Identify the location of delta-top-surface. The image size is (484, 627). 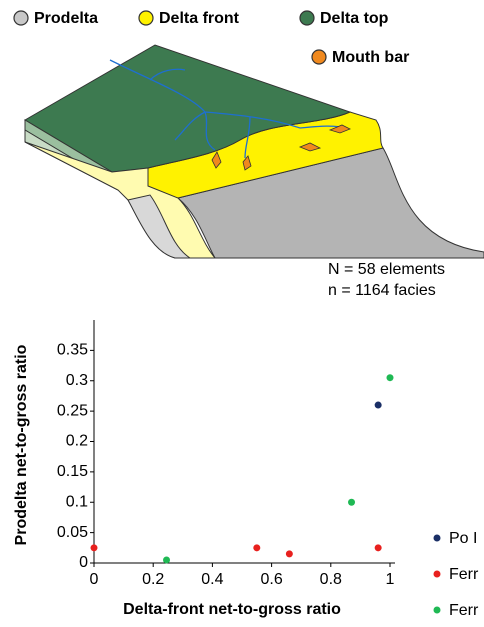
(188, 108).